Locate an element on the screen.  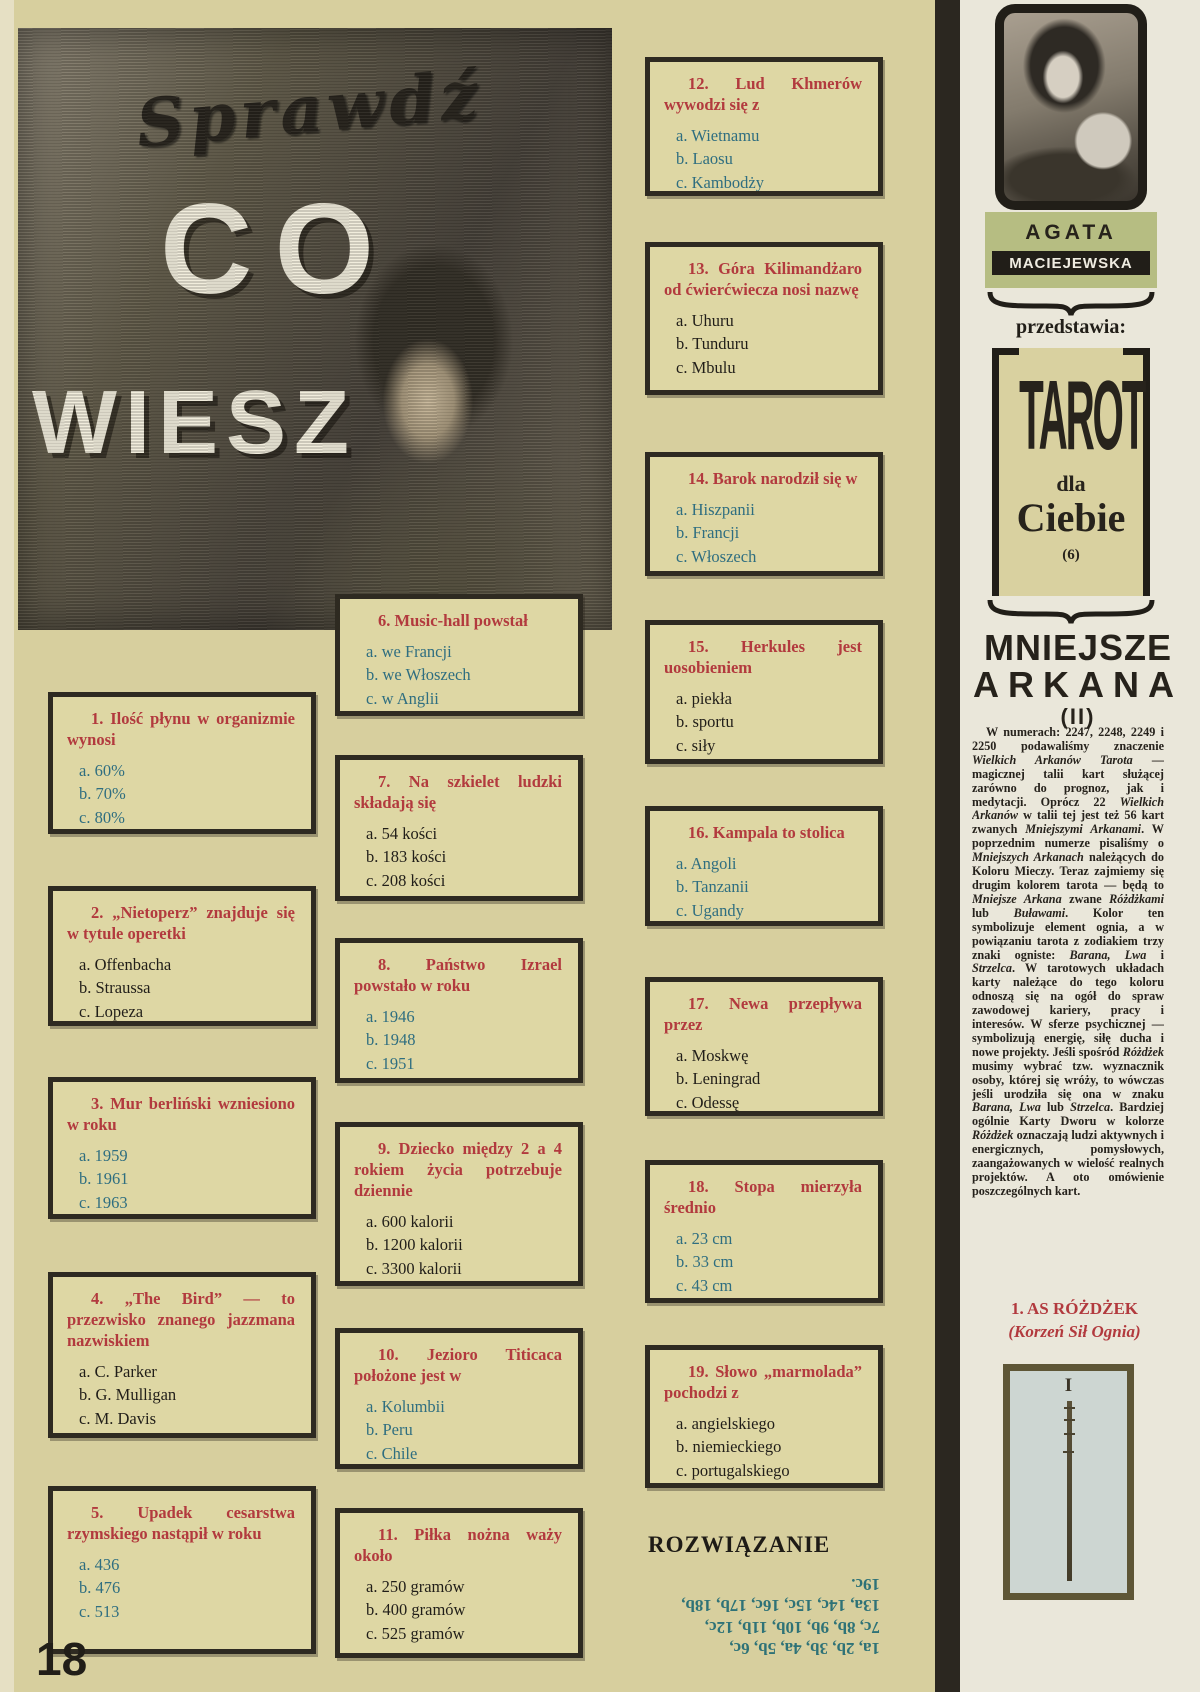
divider-rule is located at coordinates (947, 846).